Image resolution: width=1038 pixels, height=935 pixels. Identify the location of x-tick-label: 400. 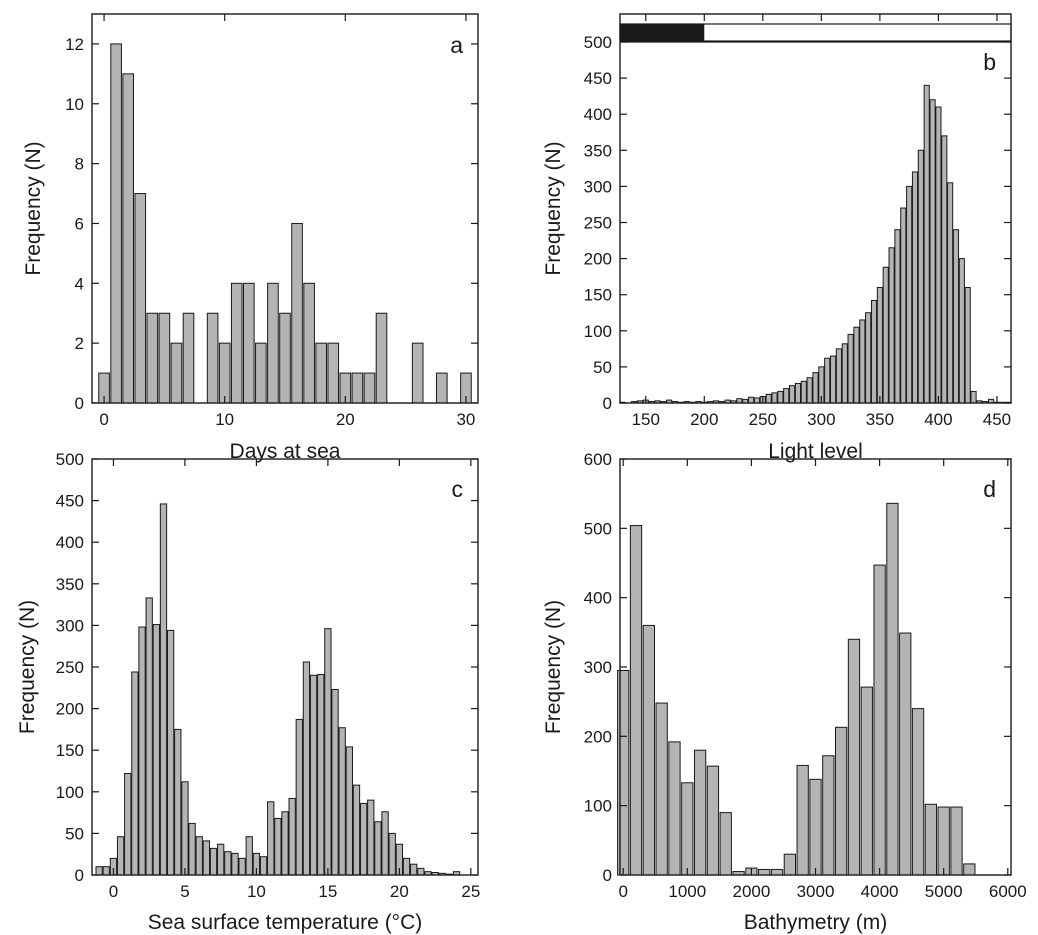
(938, 419).